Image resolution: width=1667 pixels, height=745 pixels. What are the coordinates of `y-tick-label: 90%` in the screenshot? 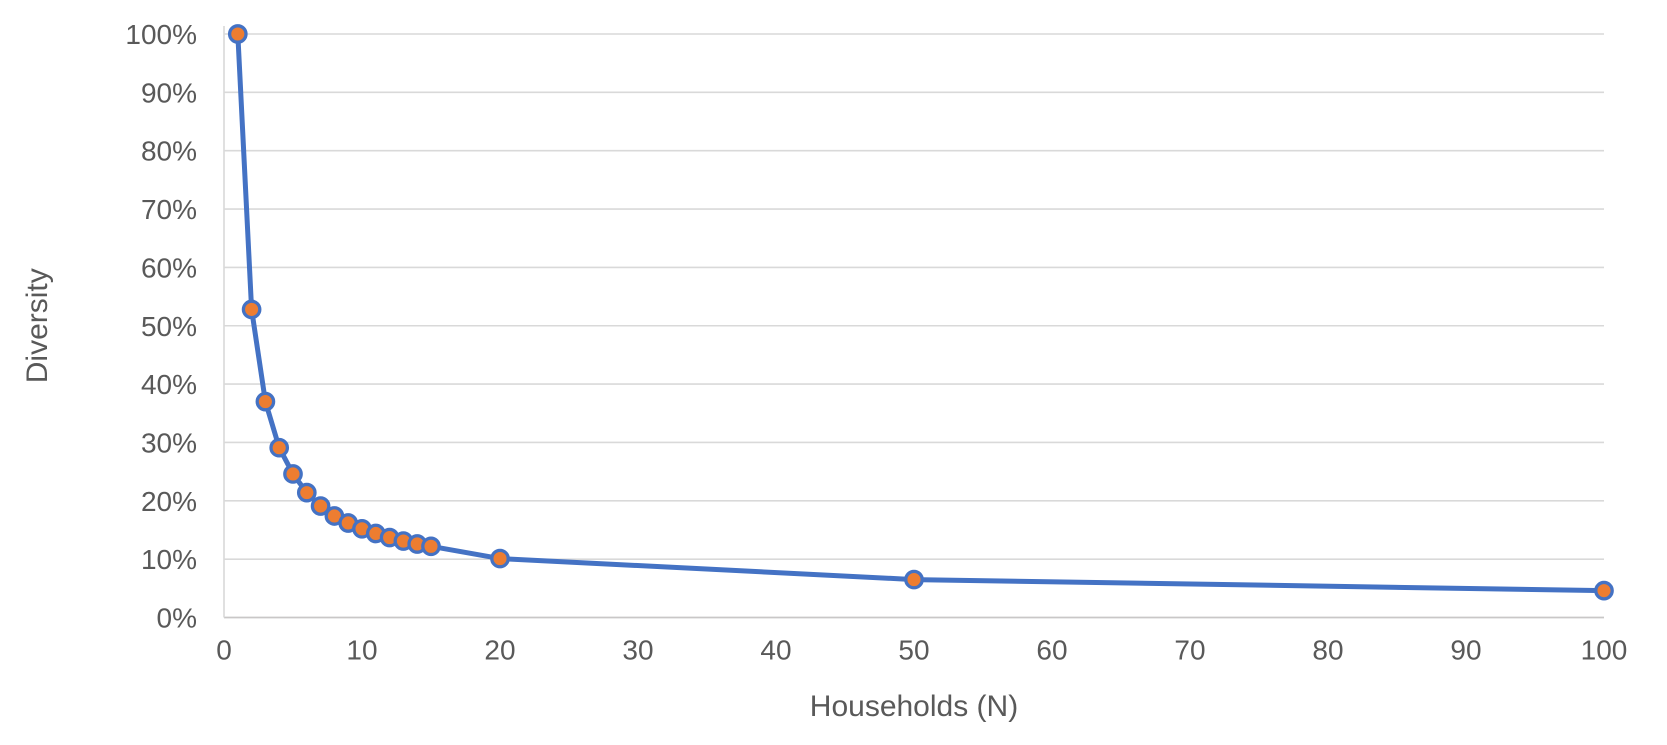 It's located at (169, 92).